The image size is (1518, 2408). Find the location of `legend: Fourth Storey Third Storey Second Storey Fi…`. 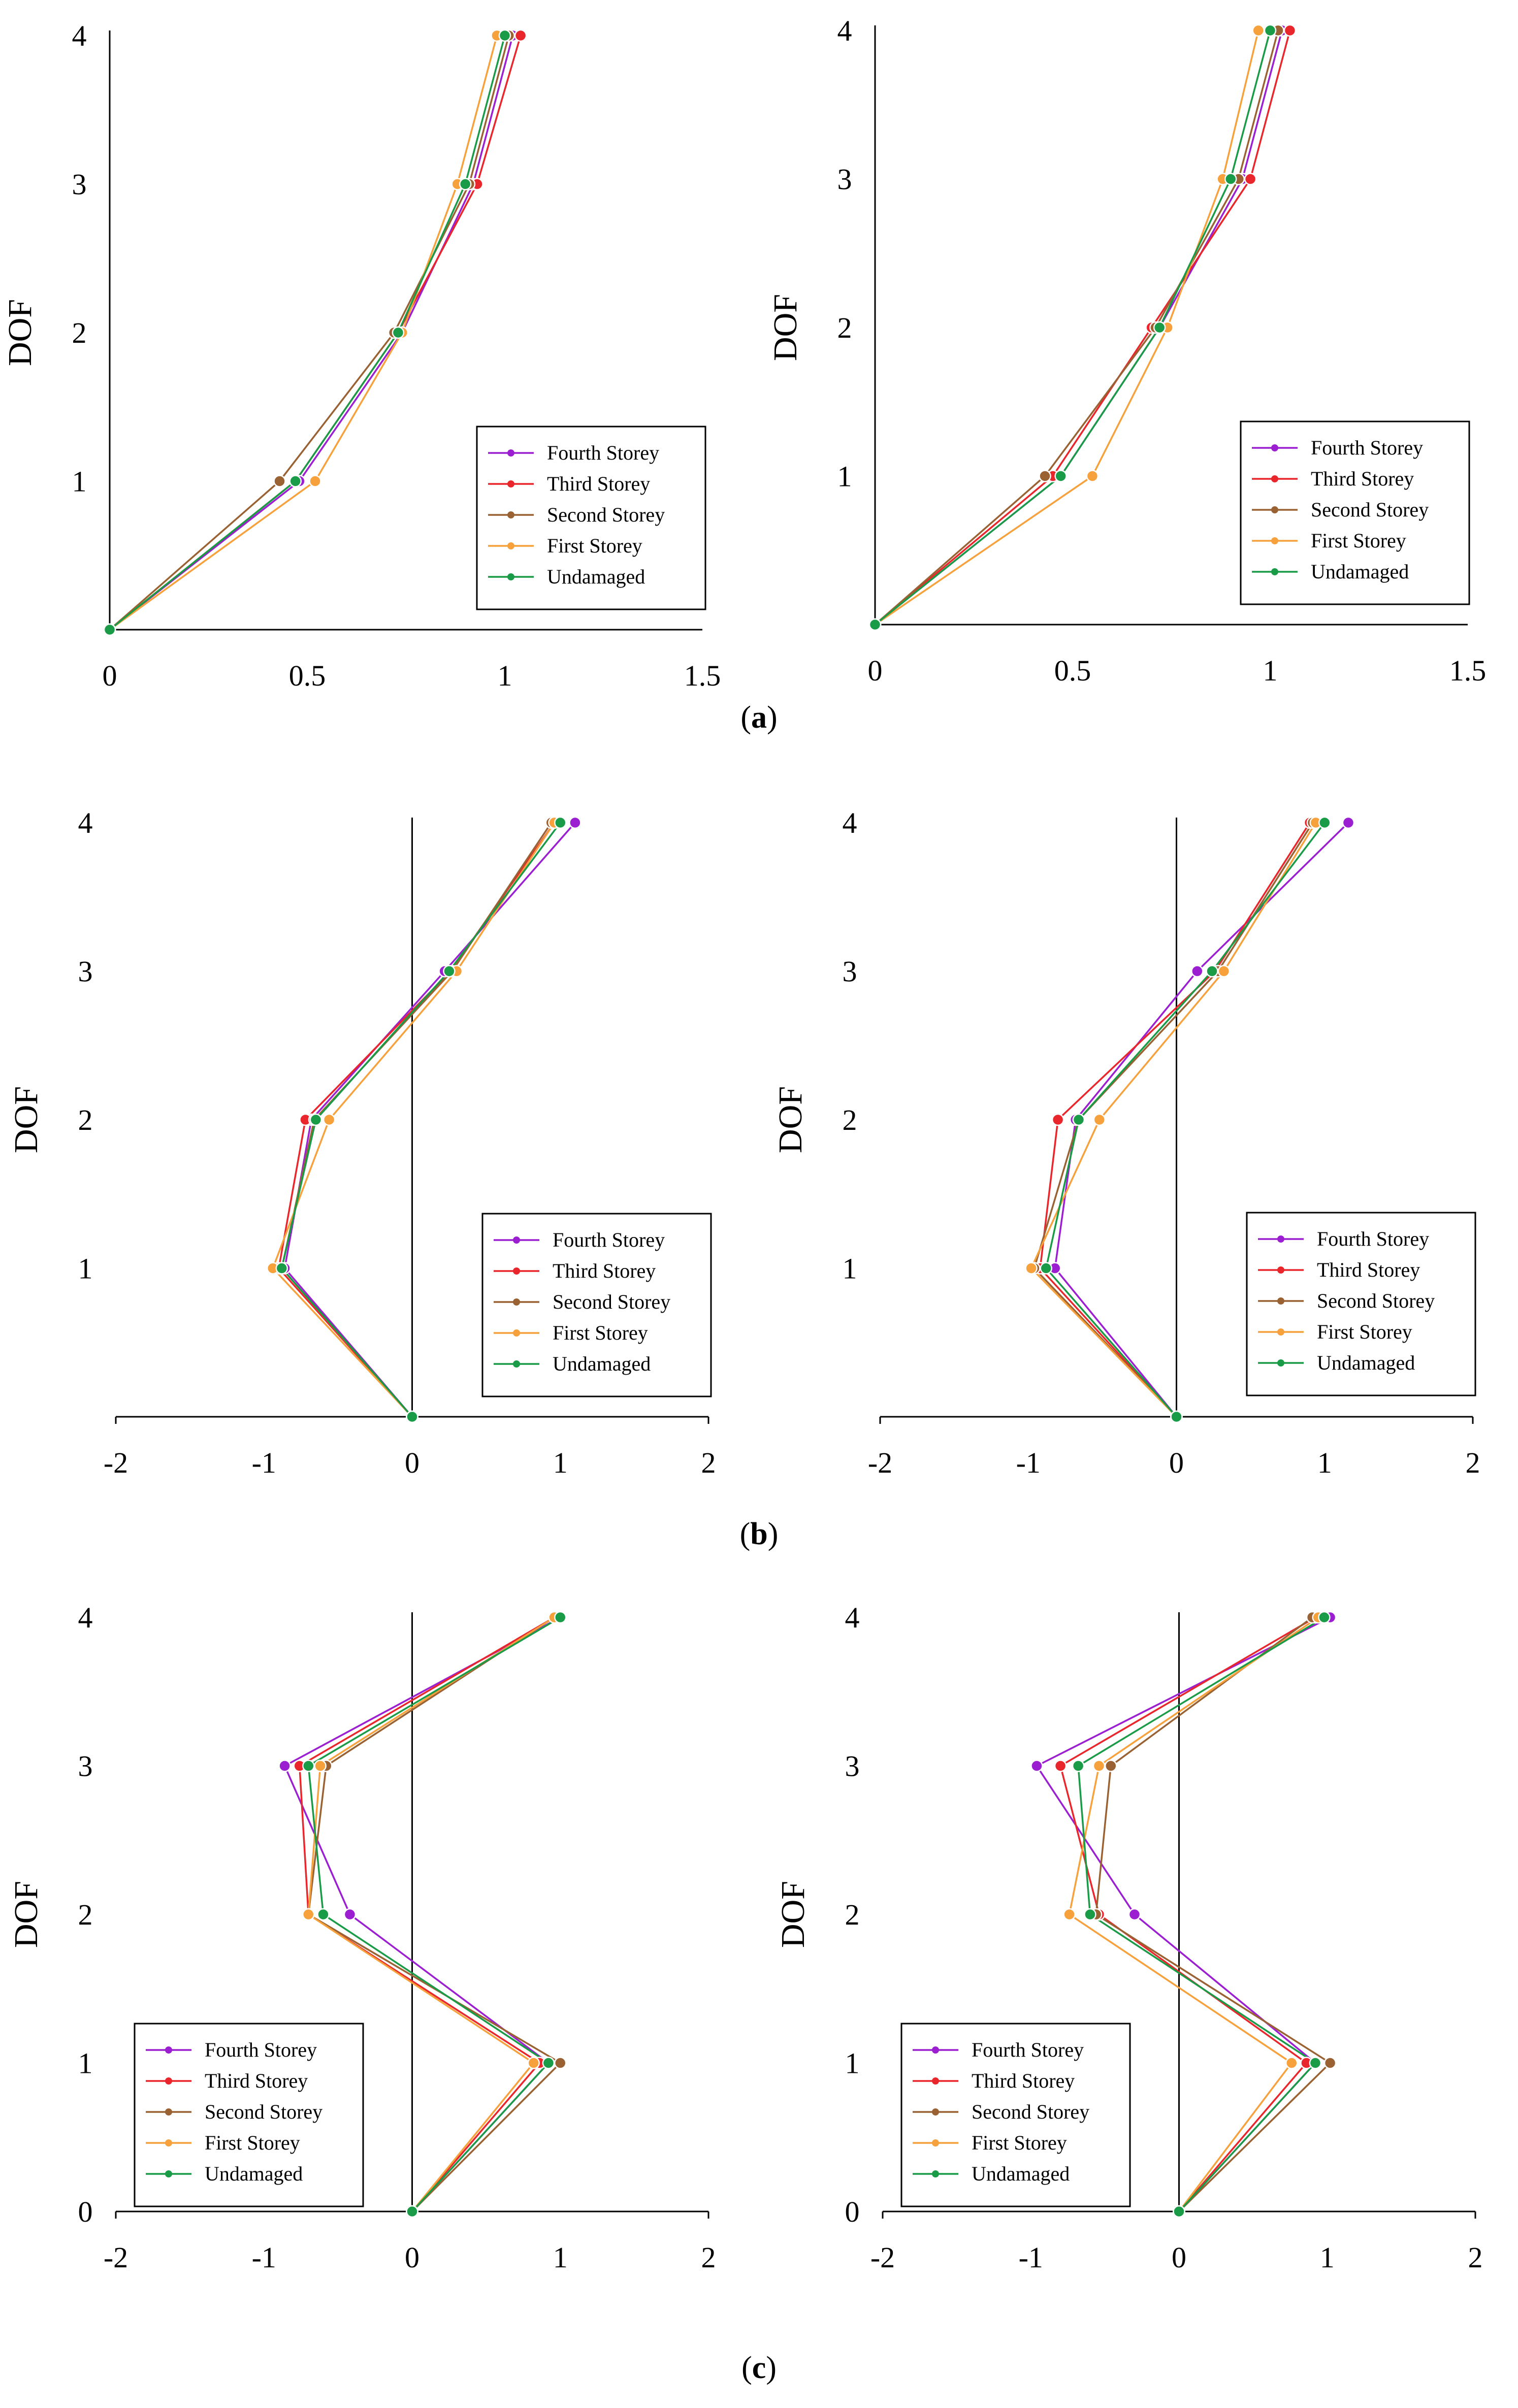

legend: Fourth Storey Third Storey Second Storey Fi… is located at coordinates (1355, 512).